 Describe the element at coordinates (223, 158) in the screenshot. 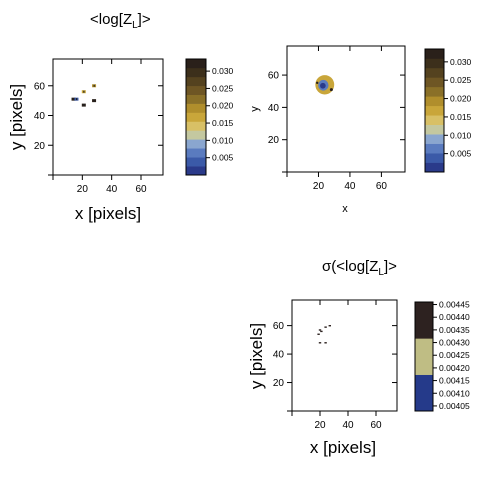

I see `panel-1-colorbar-tick-label: 0.005` at that location.